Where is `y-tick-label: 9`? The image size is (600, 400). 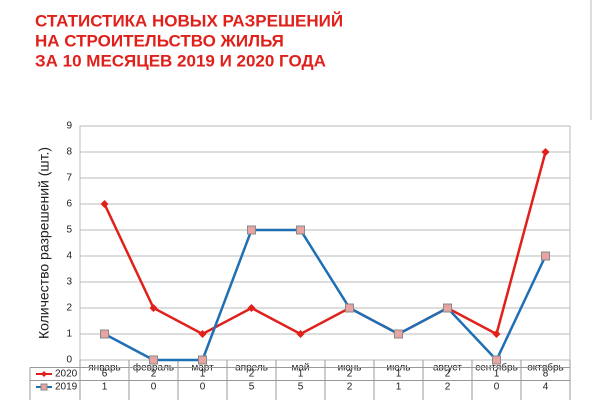 y-tick-label: 9 is located at coordinates (69, 126).